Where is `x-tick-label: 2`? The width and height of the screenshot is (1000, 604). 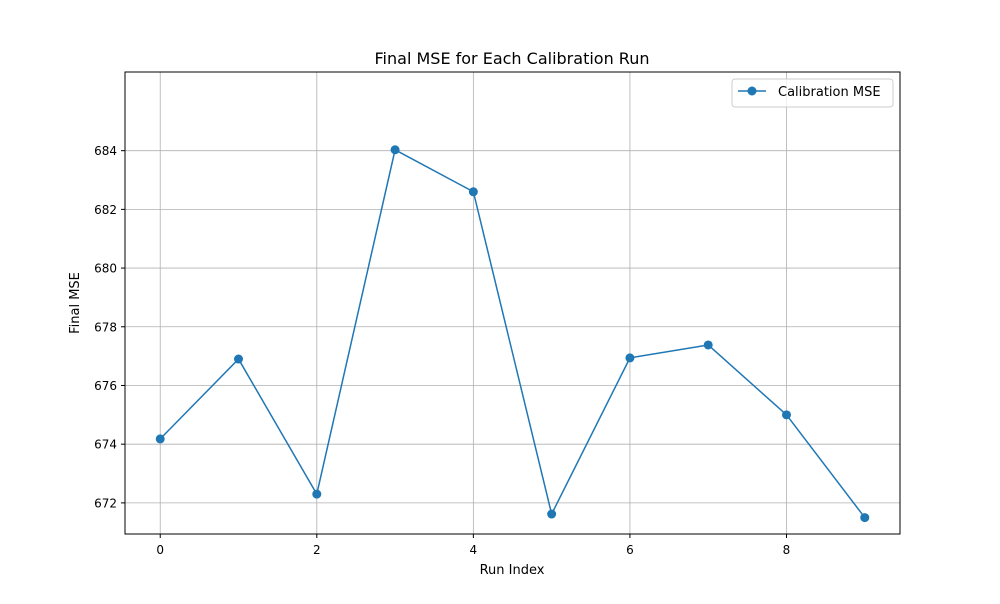
x-tick-label: 2 is located at coordinates (317, 550).